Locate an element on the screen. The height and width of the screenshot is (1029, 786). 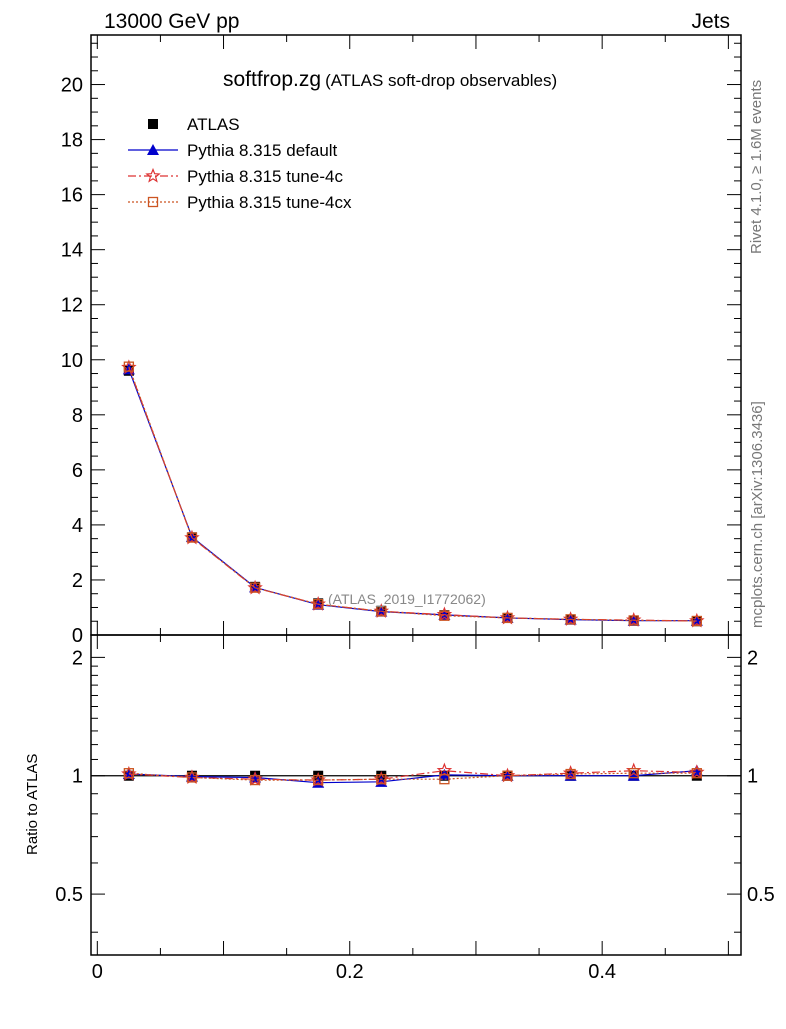
x-axis-labels: 0 0.2 0.4 is located at coordinates (354, 972).